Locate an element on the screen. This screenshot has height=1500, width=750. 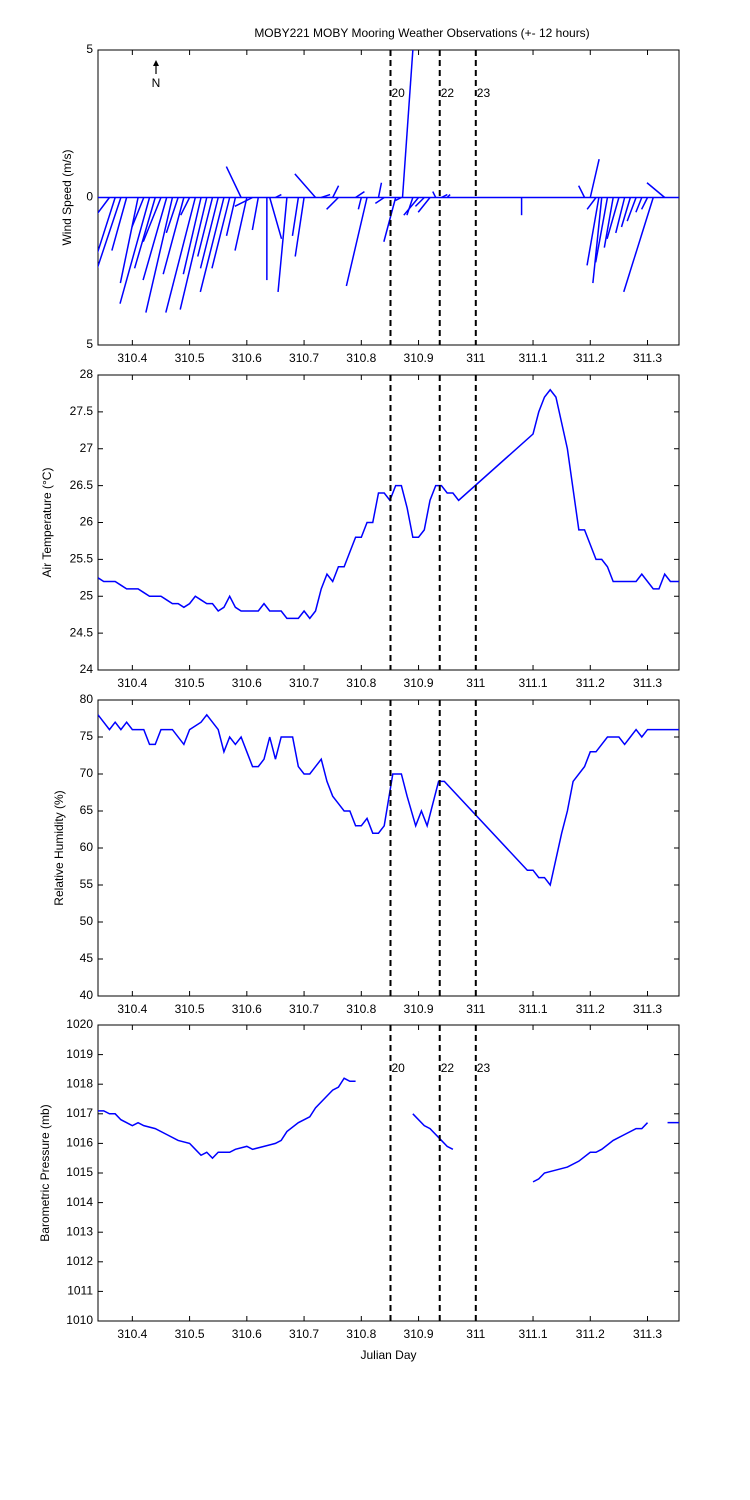
y-tick-label: 1014 is located at coordinates (79, 1202).